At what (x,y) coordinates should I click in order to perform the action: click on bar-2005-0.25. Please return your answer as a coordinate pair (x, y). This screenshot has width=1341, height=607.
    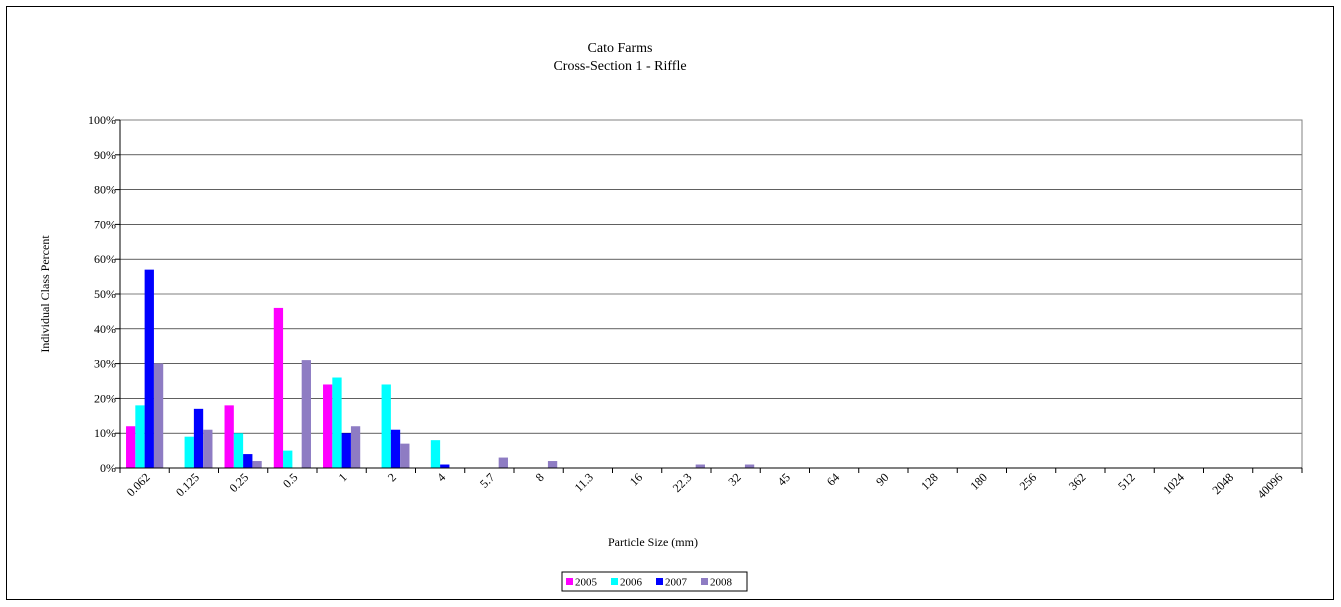
    Looking at the image, I should click on (229, 436).